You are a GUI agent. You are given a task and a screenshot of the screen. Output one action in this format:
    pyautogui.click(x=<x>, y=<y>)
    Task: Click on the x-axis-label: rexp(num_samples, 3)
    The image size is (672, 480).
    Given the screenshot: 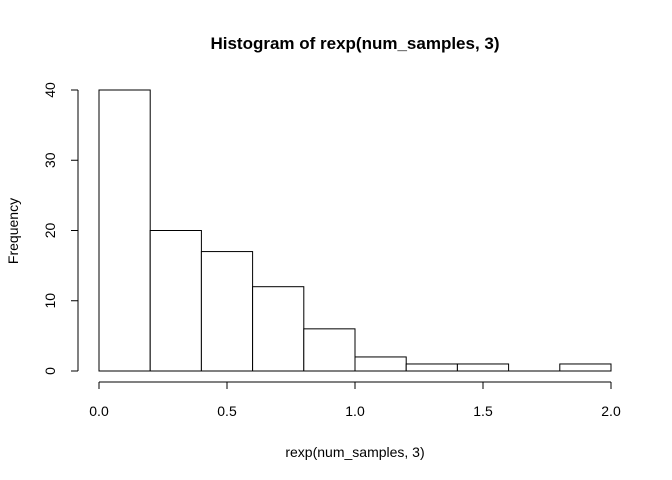 What is the action you would take?
    pyautogui.click(x=354, y=452)
    